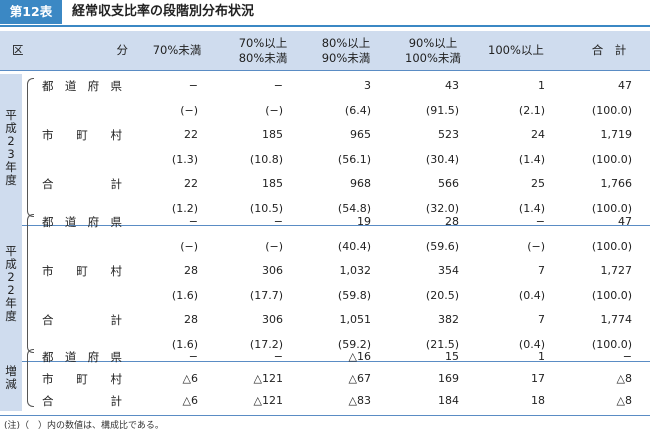 The height and width of the screenshot is (433, 650). Describe the element at coordinates (367, 85) in the screenshot. I see `value-cell: 3` at that location.